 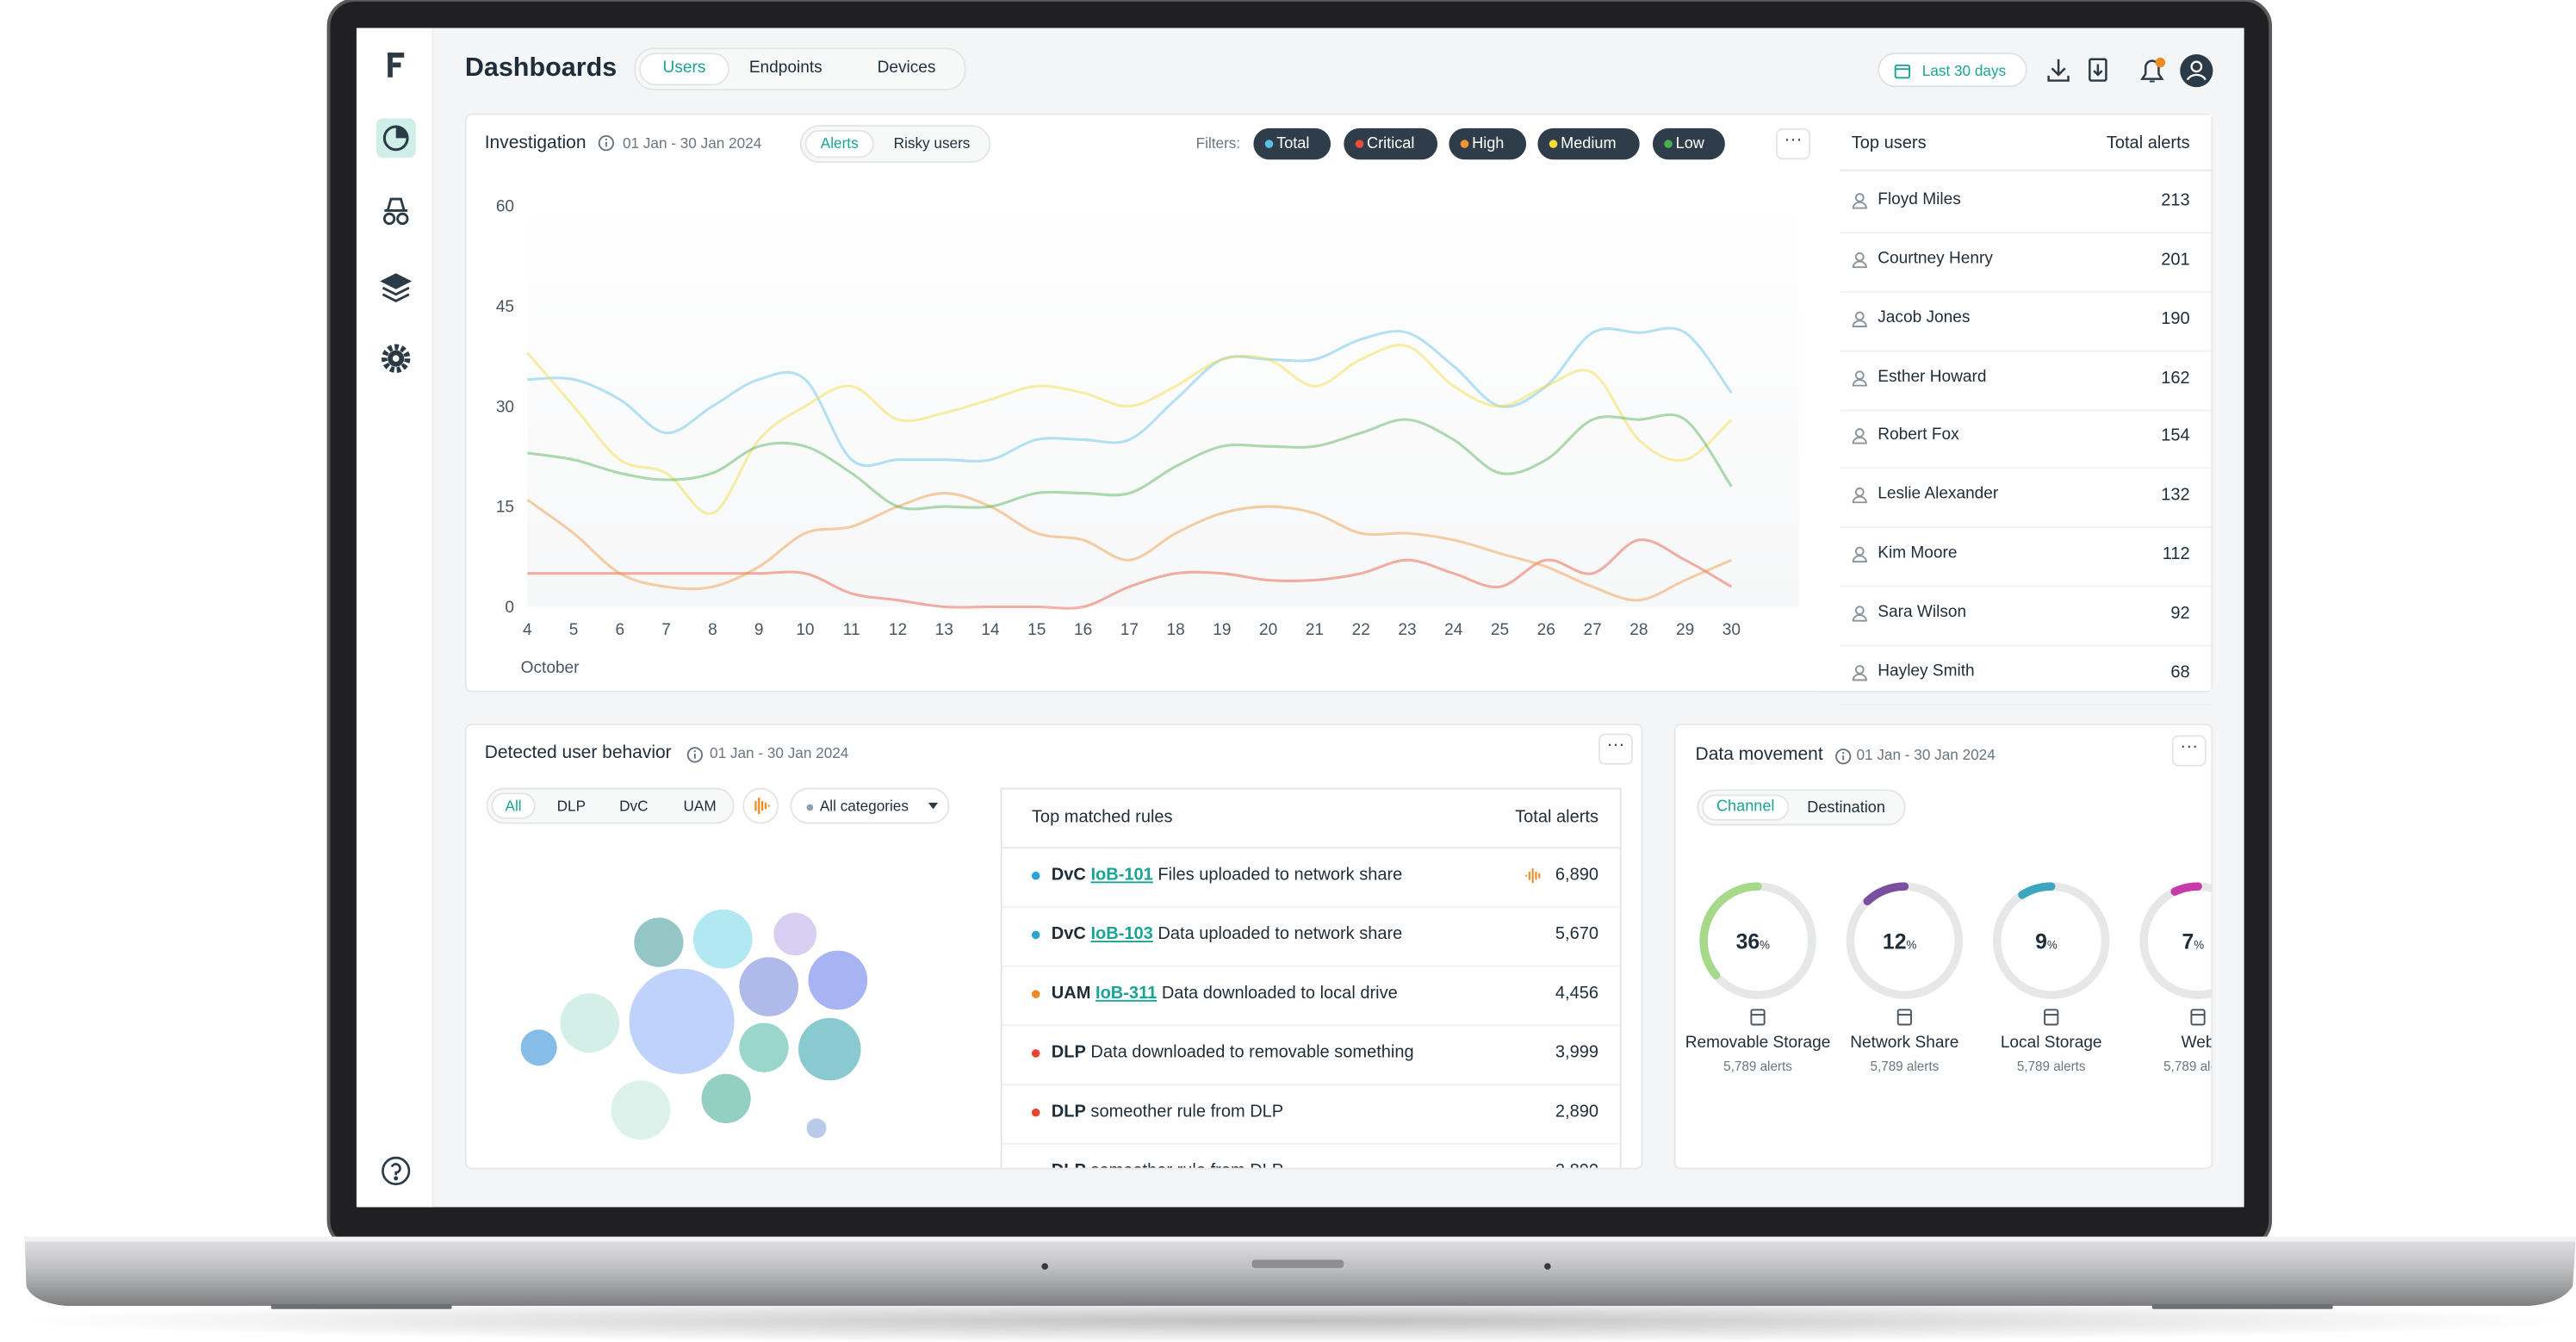 I want to click on filter-option: DvC, so click(x=634, y=806).